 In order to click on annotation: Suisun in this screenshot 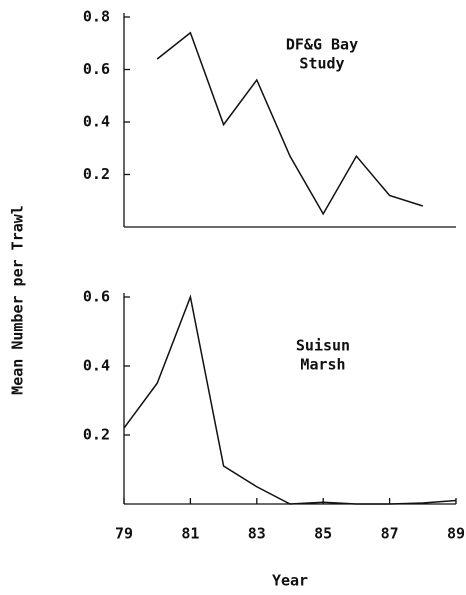, I will do `click(323, 346)`.